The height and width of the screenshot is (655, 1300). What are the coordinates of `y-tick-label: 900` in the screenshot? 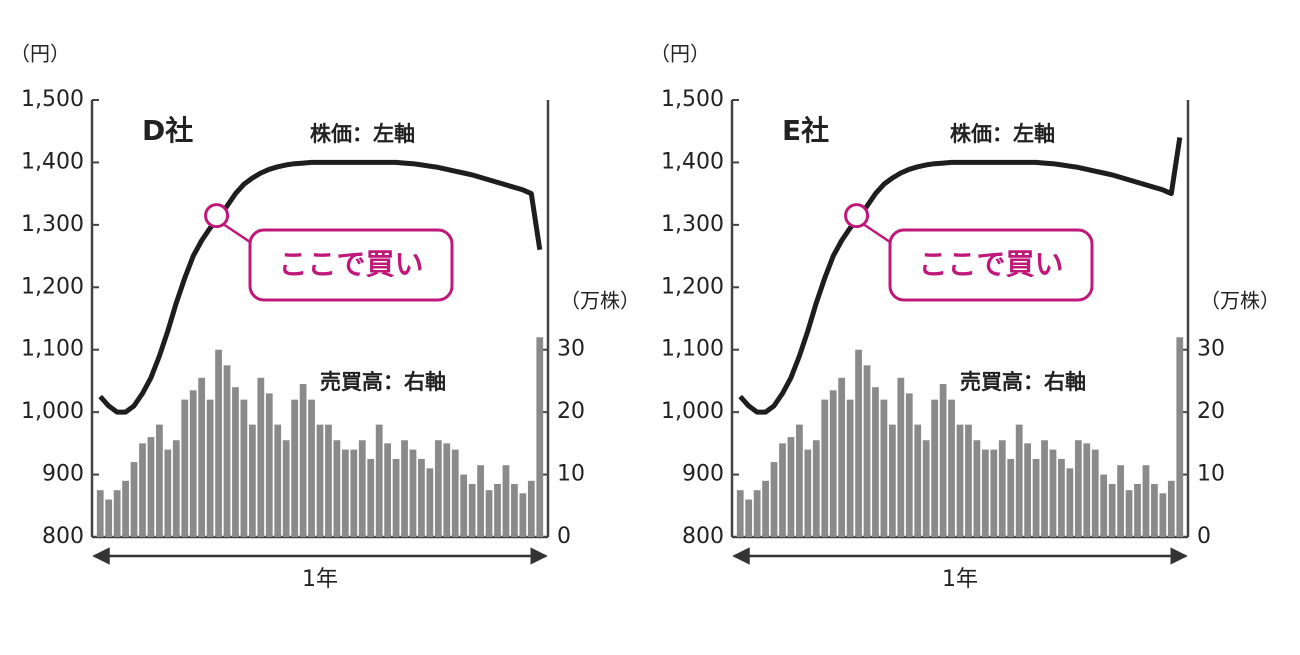 It's located at (703, 474).